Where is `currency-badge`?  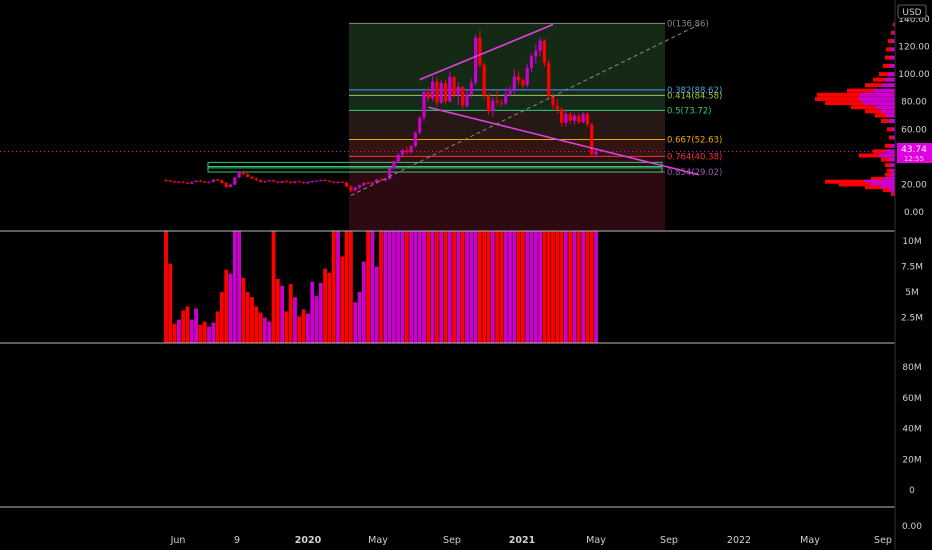
currency-badge is located at coordinates (912, 11).